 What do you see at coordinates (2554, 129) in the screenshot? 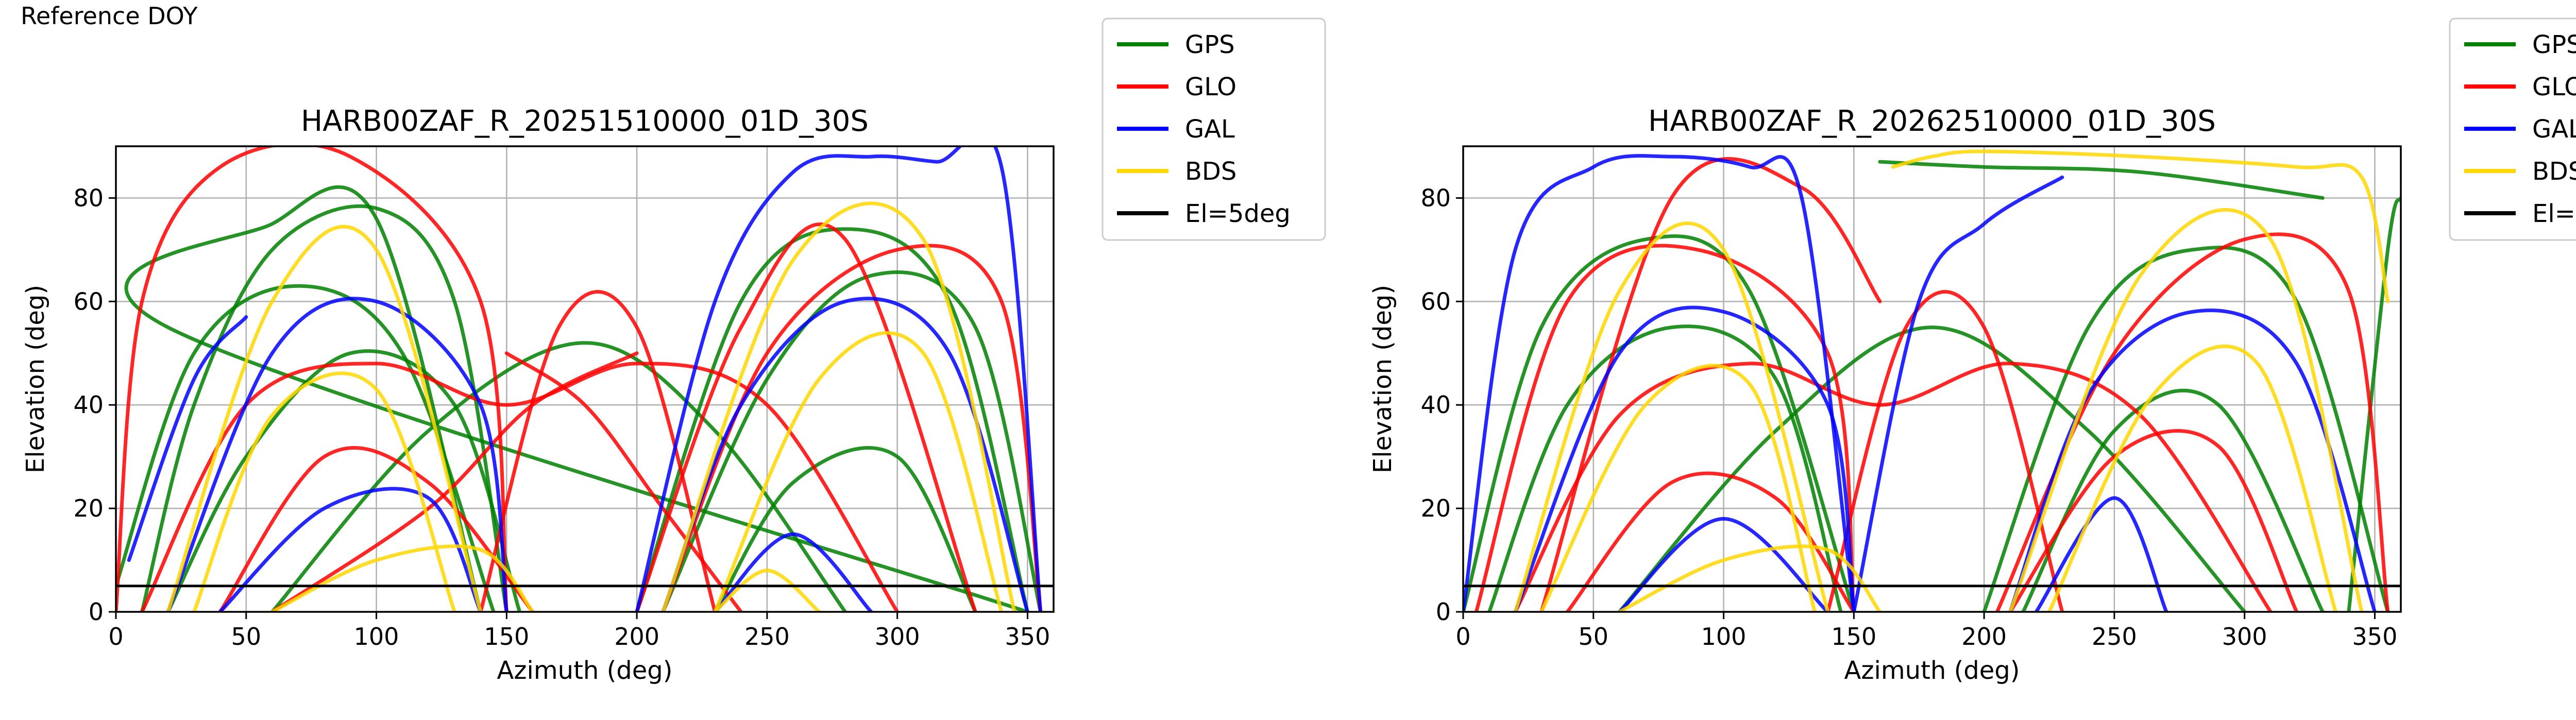
I see `legend-entry: GAL` at bounding box center [2554, 129].